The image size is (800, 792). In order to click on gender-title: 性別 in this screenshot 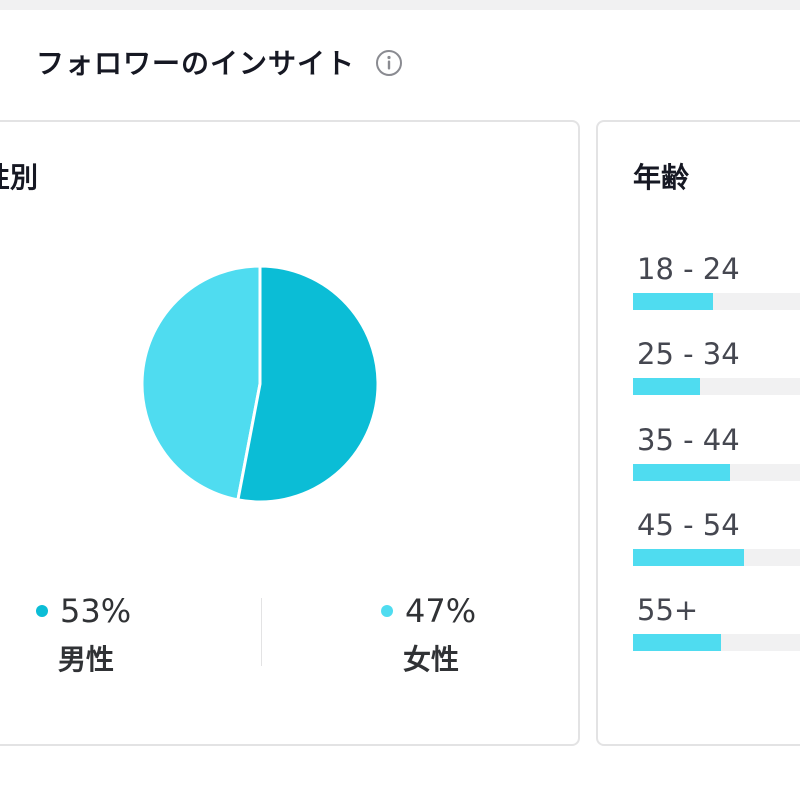, I will do `click(19, 177)`.